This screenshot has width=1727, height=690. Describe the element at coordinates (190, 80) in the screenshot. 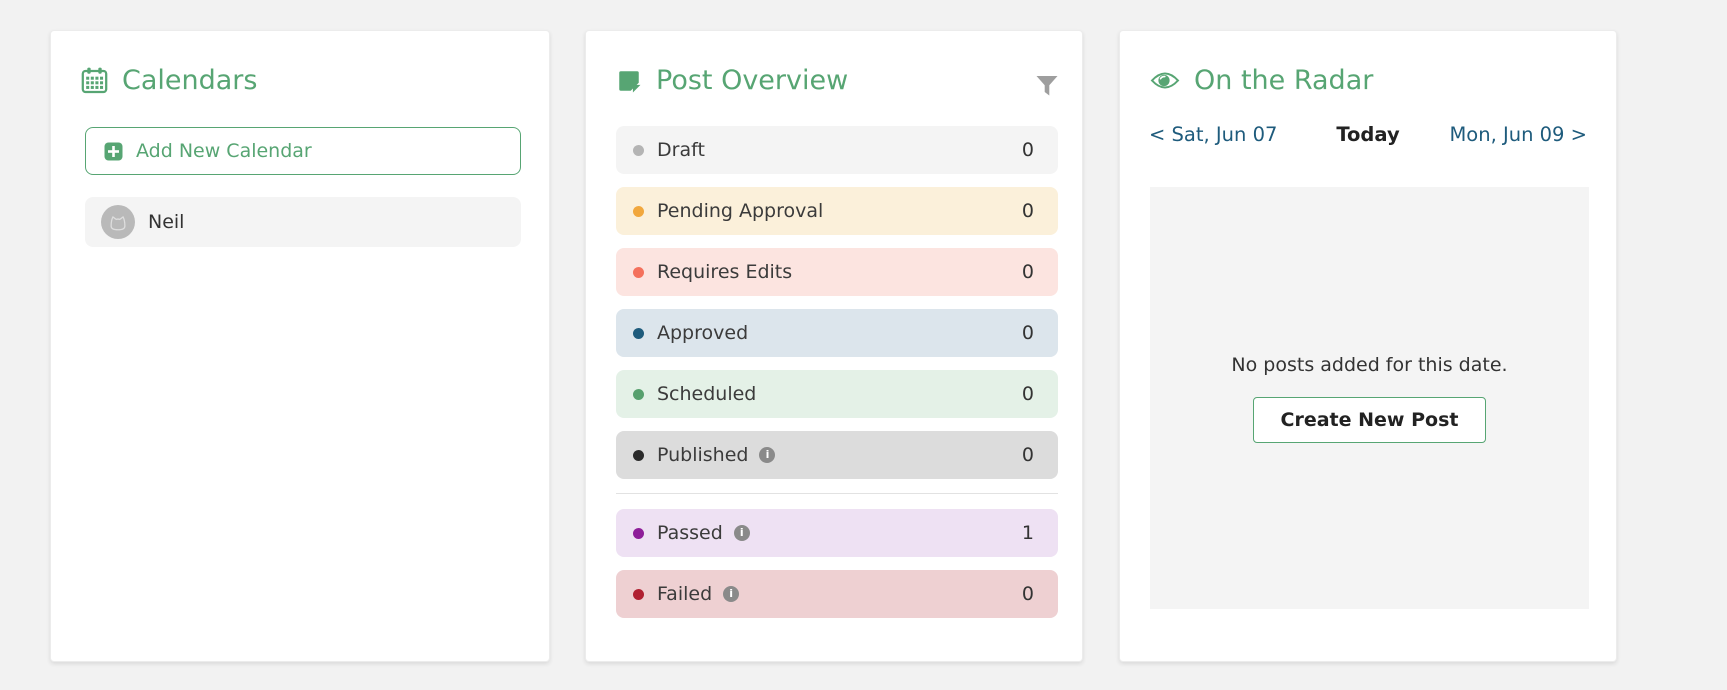

I see `calendars-title: Calendars` at that location.